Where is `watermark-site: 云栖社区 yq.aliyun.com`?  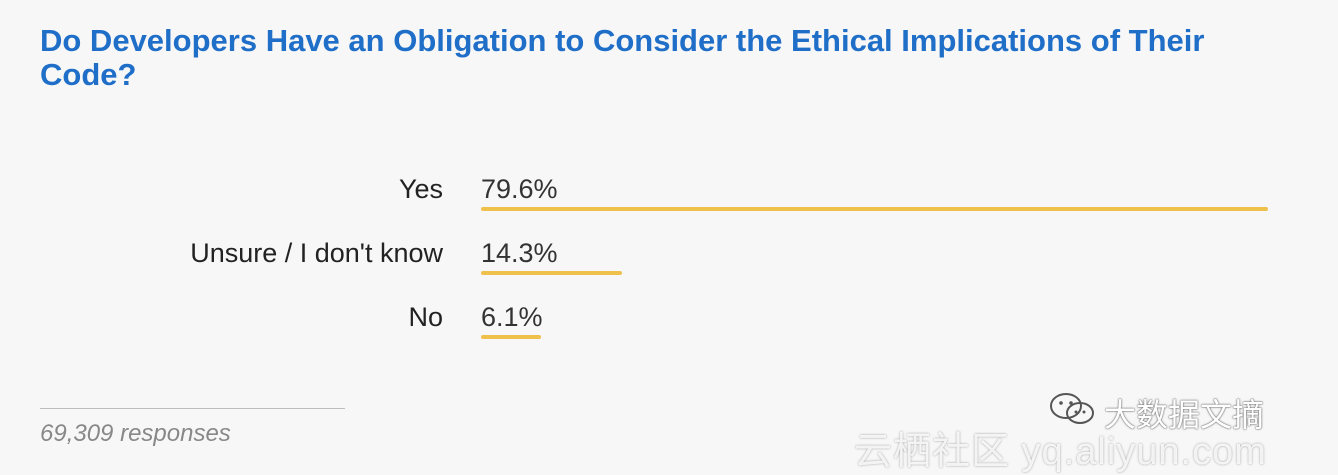
watermark-site: 云栖社区 yq.aliyun.com is located at coordinates (1060, 452).